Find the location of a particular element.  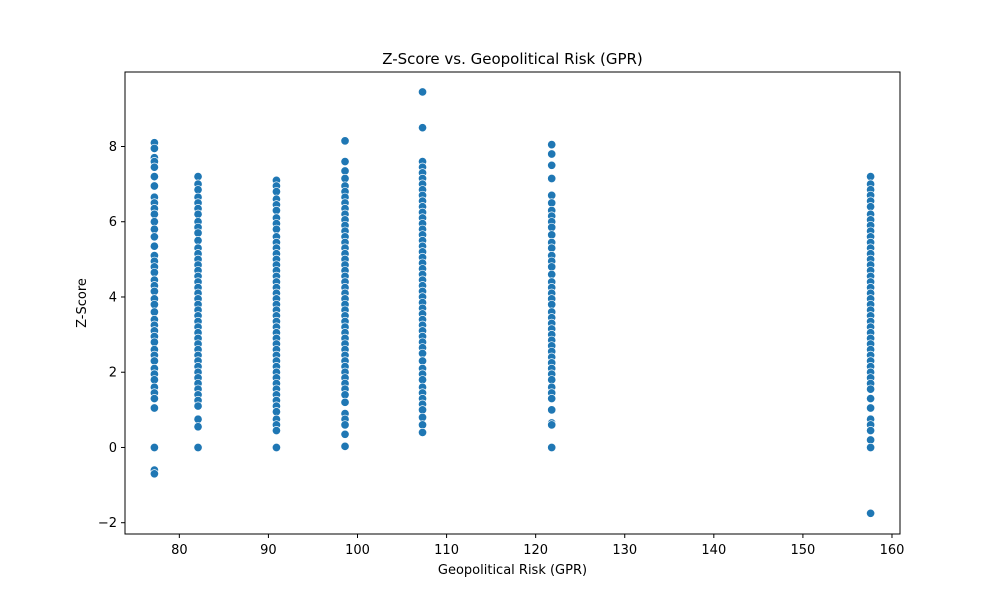

y-tick-label: 6 is located at coordinates (113, 222).